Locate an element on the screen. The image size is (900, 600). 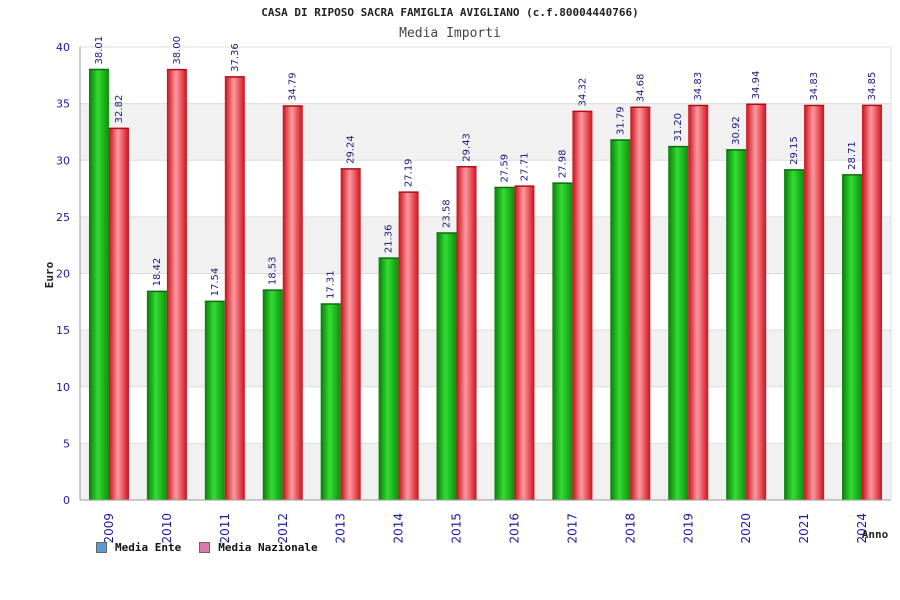
y-tick-label: 35 is located at coordinates (63, 104).